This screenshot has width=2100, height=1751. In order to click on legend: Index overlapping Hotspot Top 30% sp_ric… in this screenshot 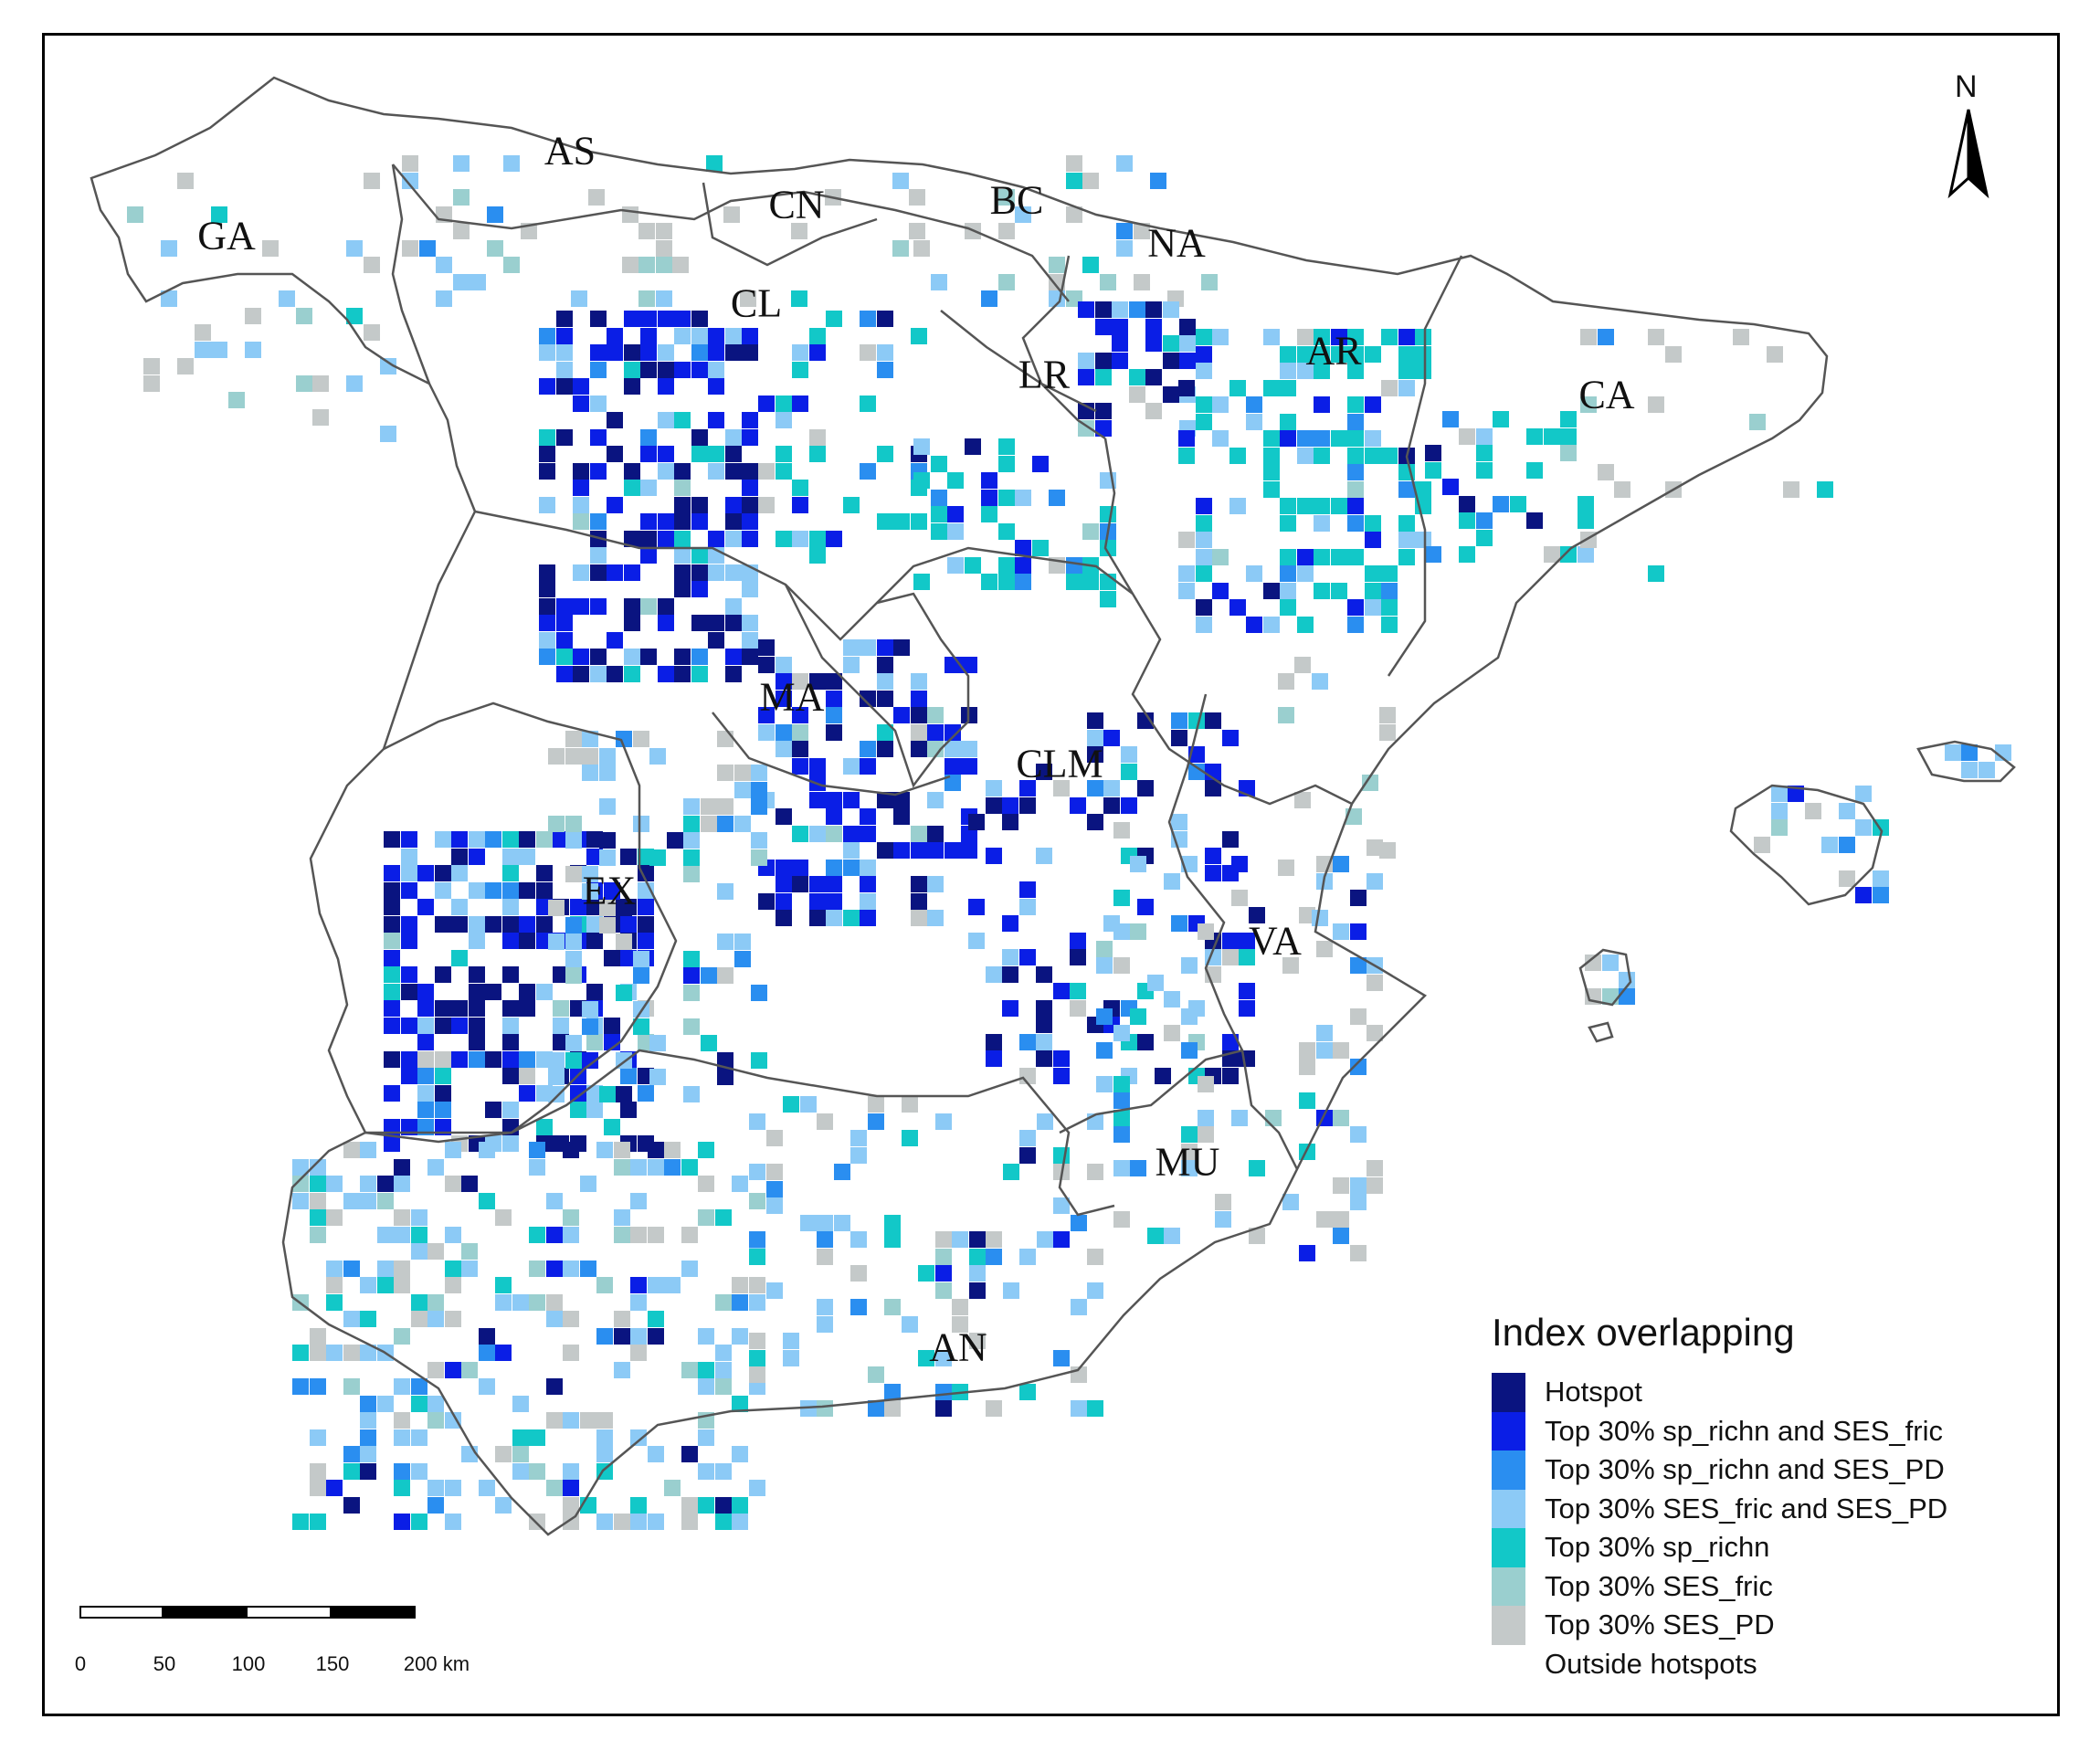, I will do `click(1720, 1497)`.